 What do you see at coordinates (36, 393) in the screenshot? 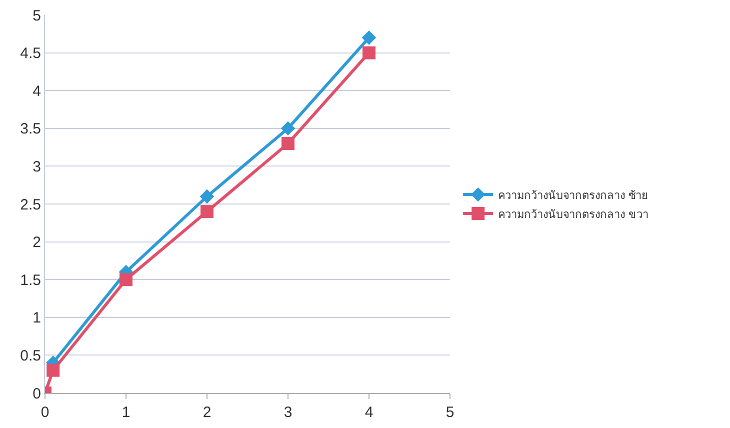
I see `y-tick-label: 0` at bounding box center [36, 393].